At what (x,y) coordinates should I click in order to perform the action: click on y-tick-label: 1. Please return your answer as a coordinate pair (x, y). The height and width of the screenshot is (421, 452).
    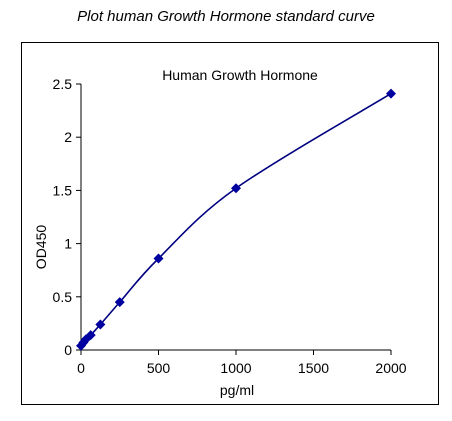
    Looking at the image, I should click on (68, 244).